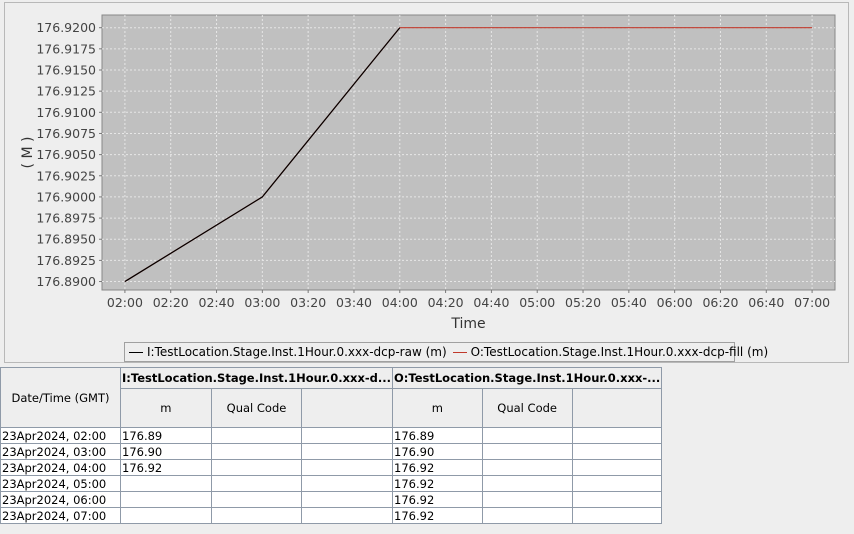 The image size is (854, 534). Describe the element at coordinates (617, 408) in the screenshot. I see `output-extra-header` at that location.